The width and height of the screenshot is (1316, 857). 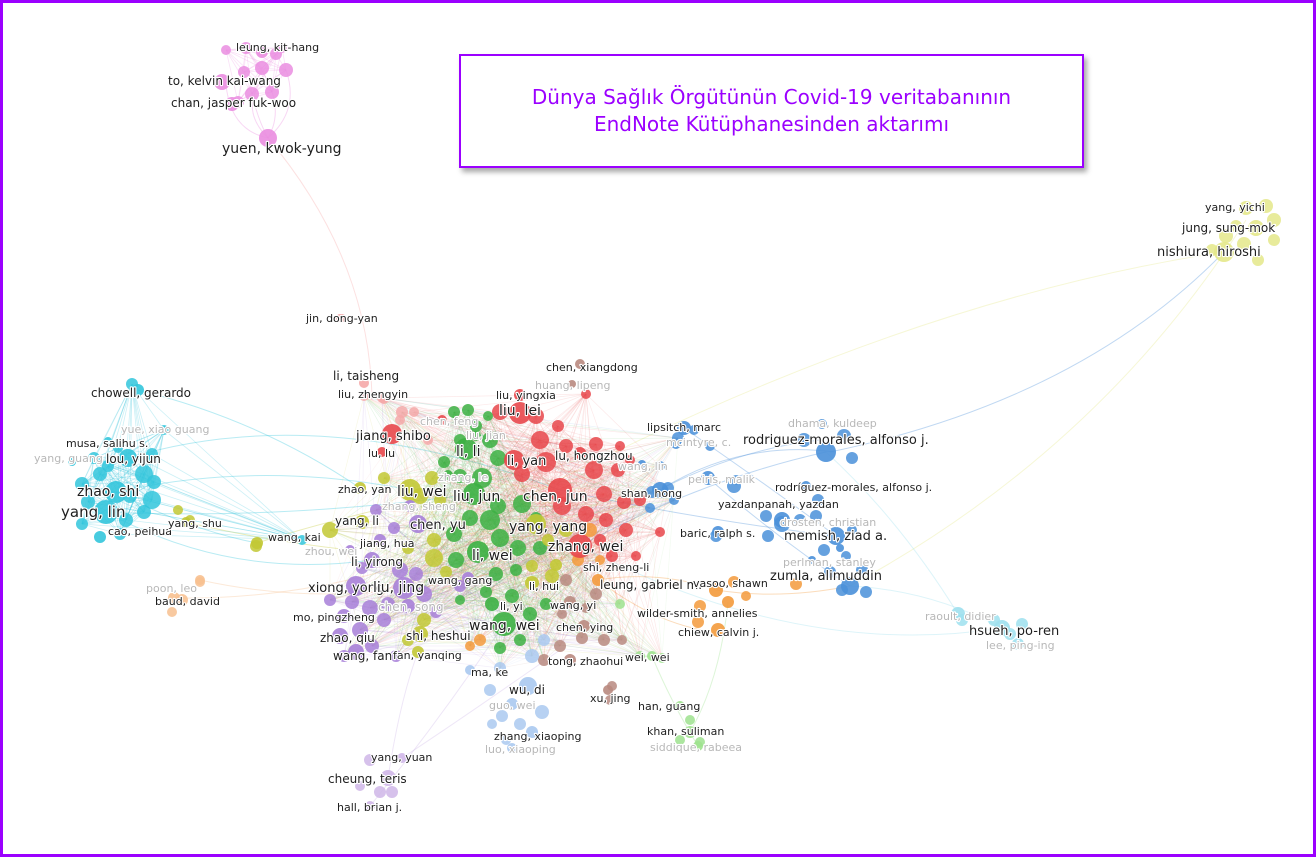 I want to click on author-label: li, taisheng, so click(x=366, y=376).